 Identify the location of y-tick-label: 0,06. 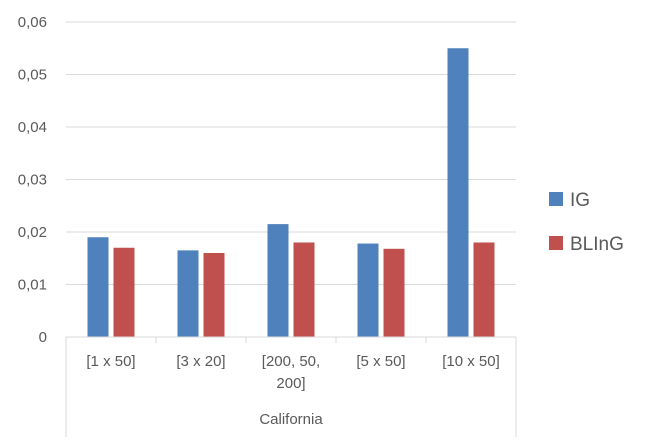
(32, 22).